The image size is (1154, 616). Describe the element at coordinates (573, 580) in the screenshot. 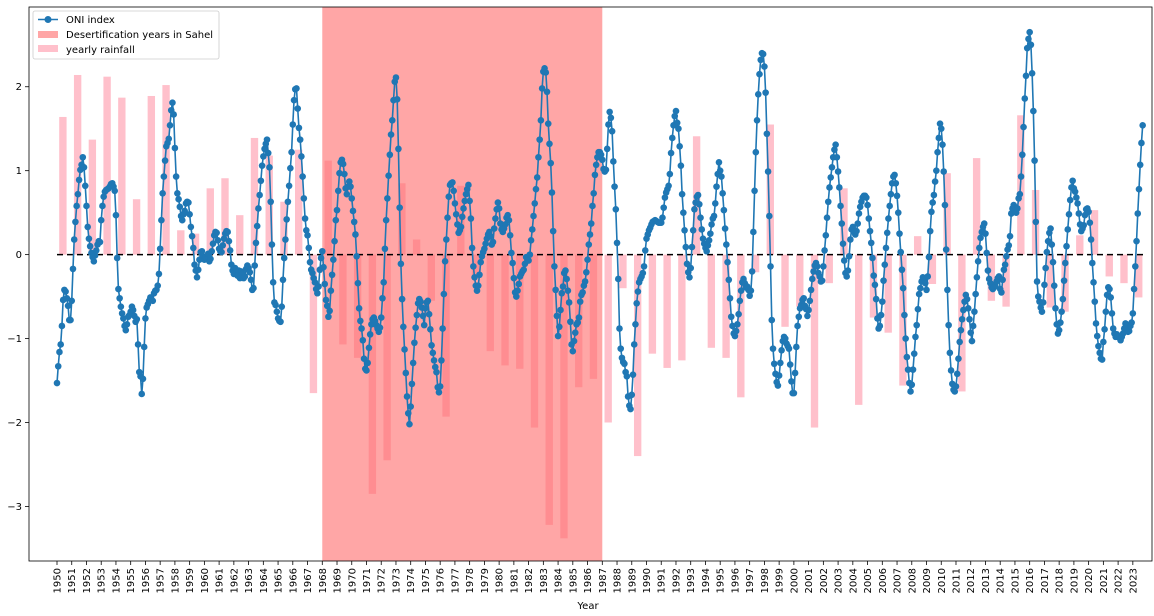

I see `x-tick-label: 1985` at that location.